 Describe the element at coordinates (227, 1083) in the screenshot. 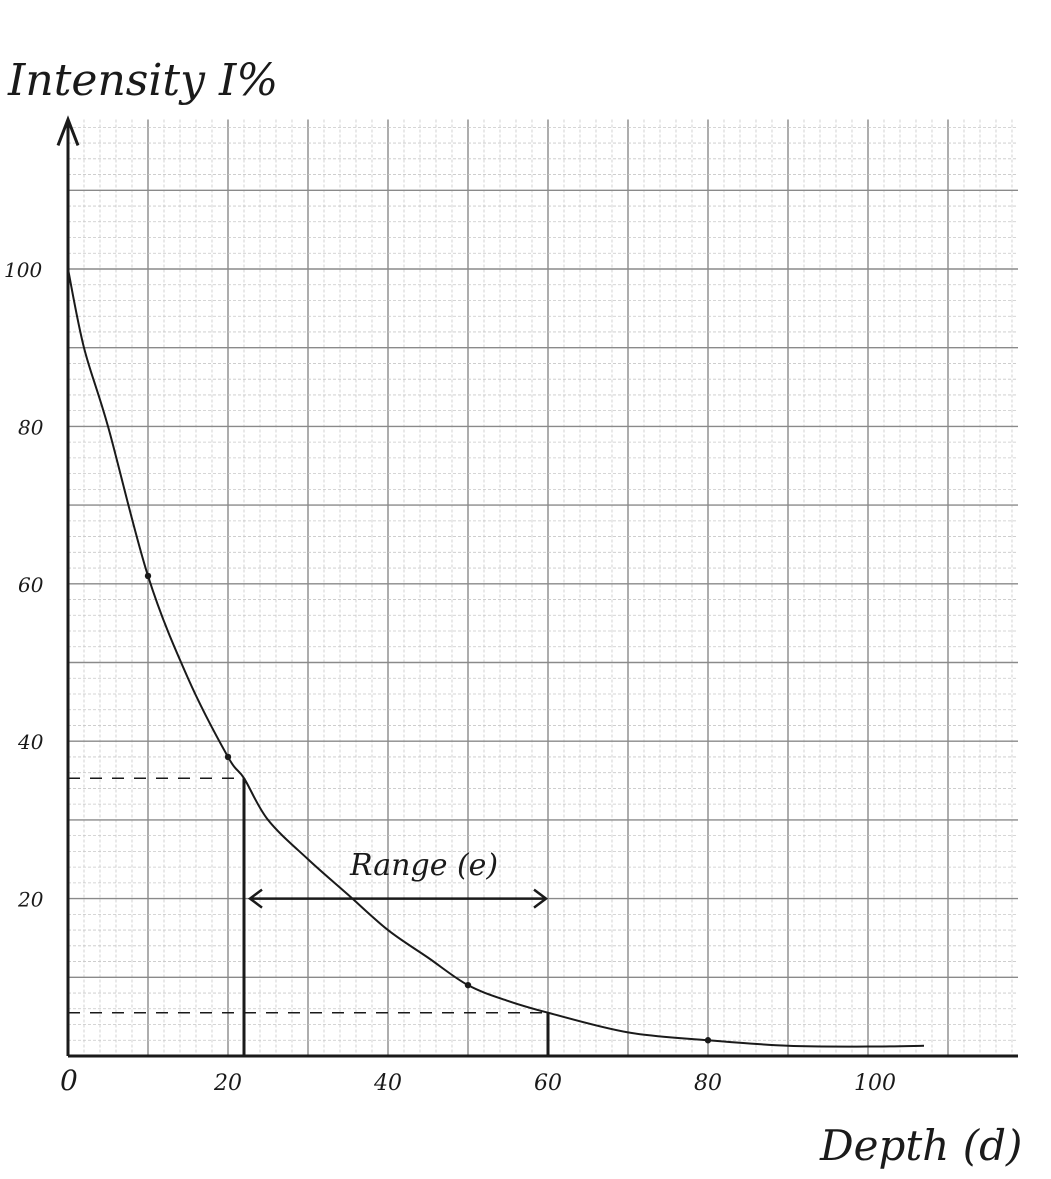

I see `x-tick-label: 20` at that location.